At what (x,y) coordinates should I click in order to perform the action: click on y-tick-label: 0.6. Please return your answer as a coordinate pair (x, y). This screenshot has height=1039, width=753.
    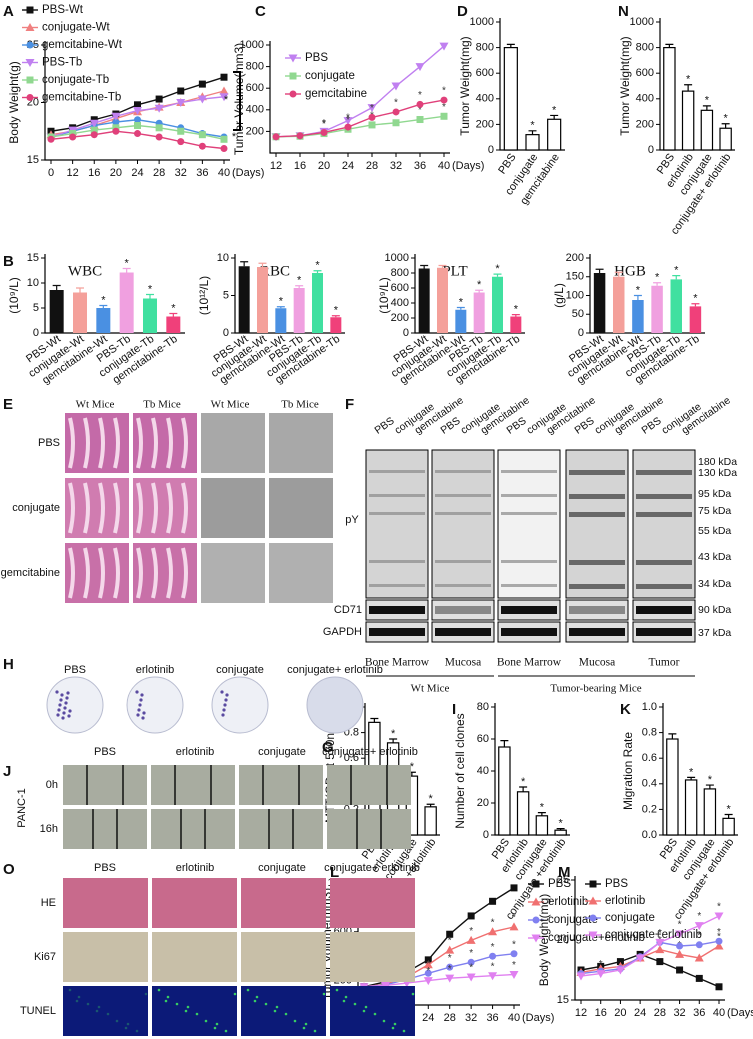
    Looking at the image, I should click on (351, 758).